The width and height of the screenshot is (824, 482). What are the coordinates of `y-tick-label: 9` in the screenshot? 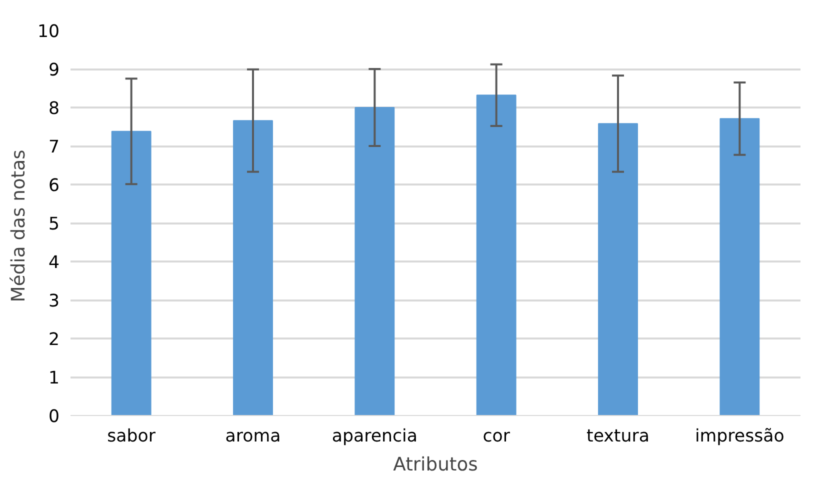 It's located at (54, 70).